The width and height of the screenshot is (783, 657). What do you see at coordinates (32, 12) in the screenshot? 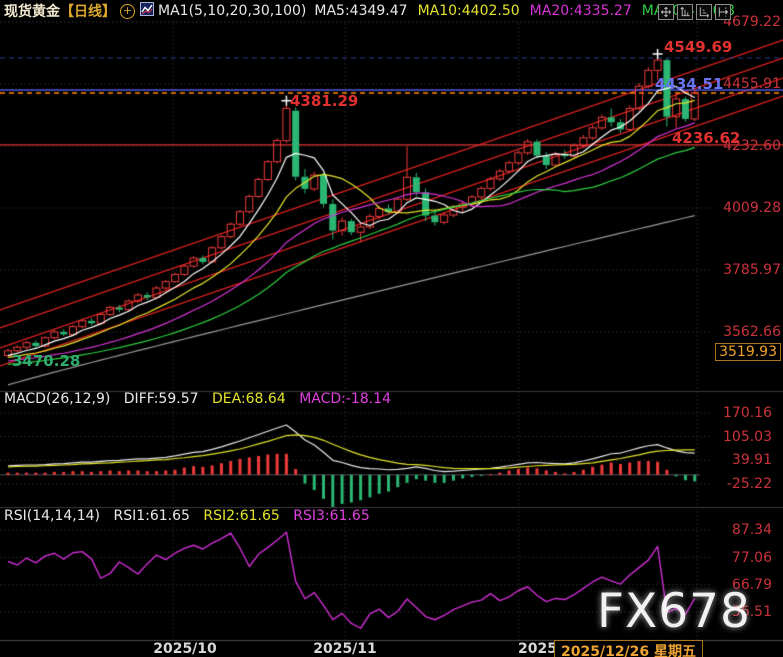
I see `symbol-name: 现货黄金` at bounding box center [32, 12].